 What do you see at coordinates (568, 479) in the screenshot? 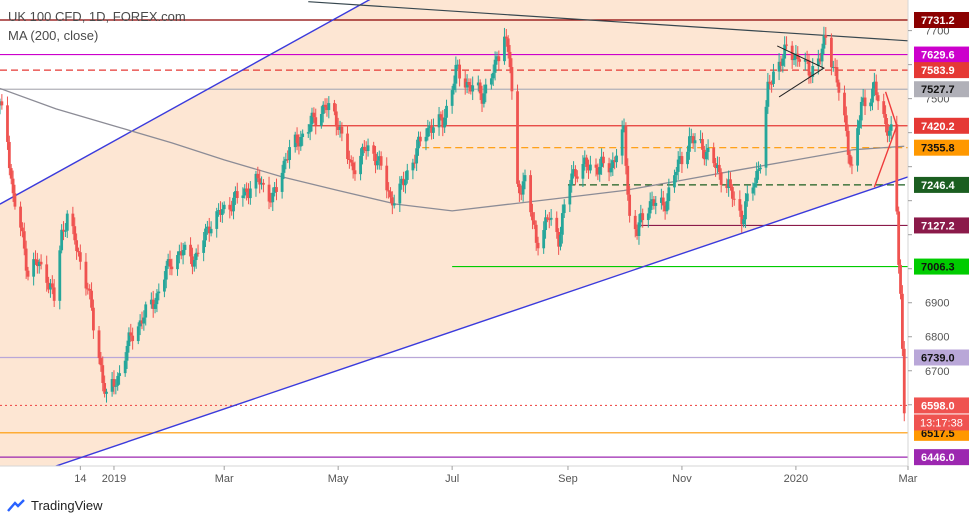
I see `x-tick-label: Sep` at bounding box center [568, 479].